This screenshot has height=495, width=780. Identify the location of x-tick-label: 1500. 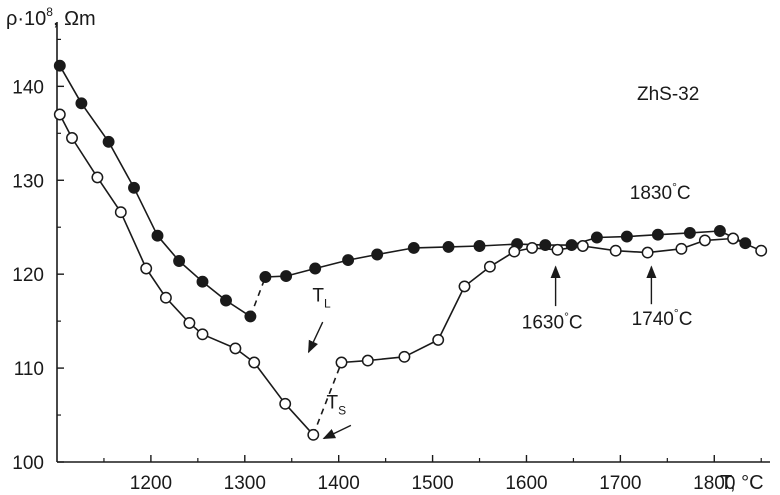
(432, 483).